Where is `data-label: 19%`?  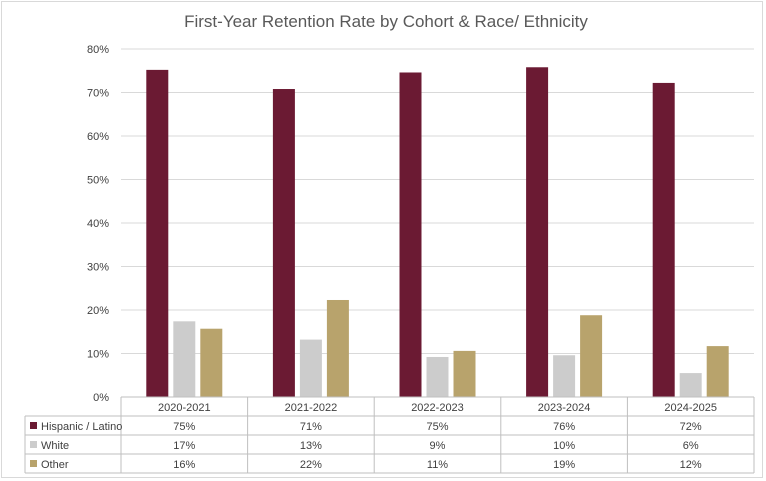 data-label: 19% is located at coordinates (564, 465).